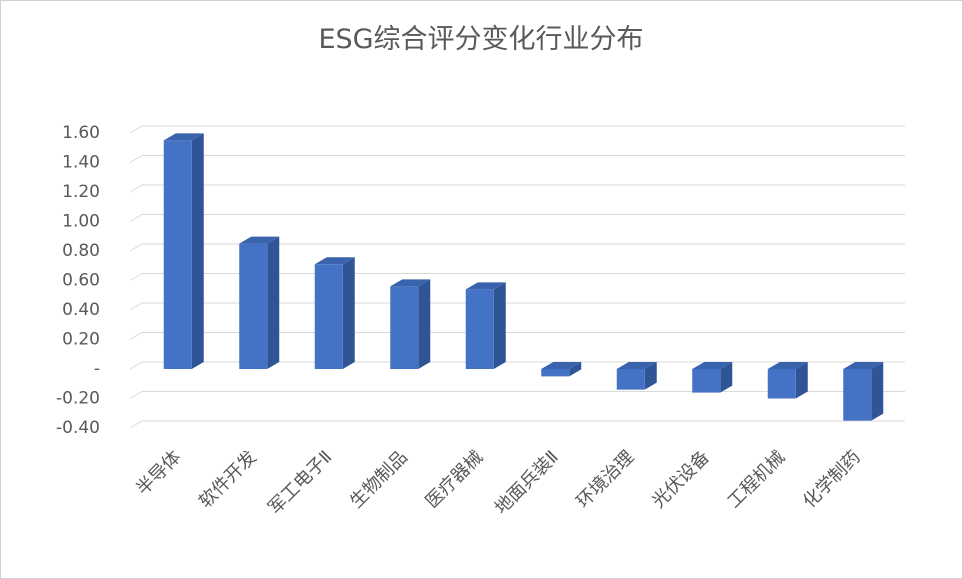  What do you see at coordinates (480, 39) in the screenshot?
I see `chart-title: ESG综合评分变化行业分布` at bounding box center [480, 39].